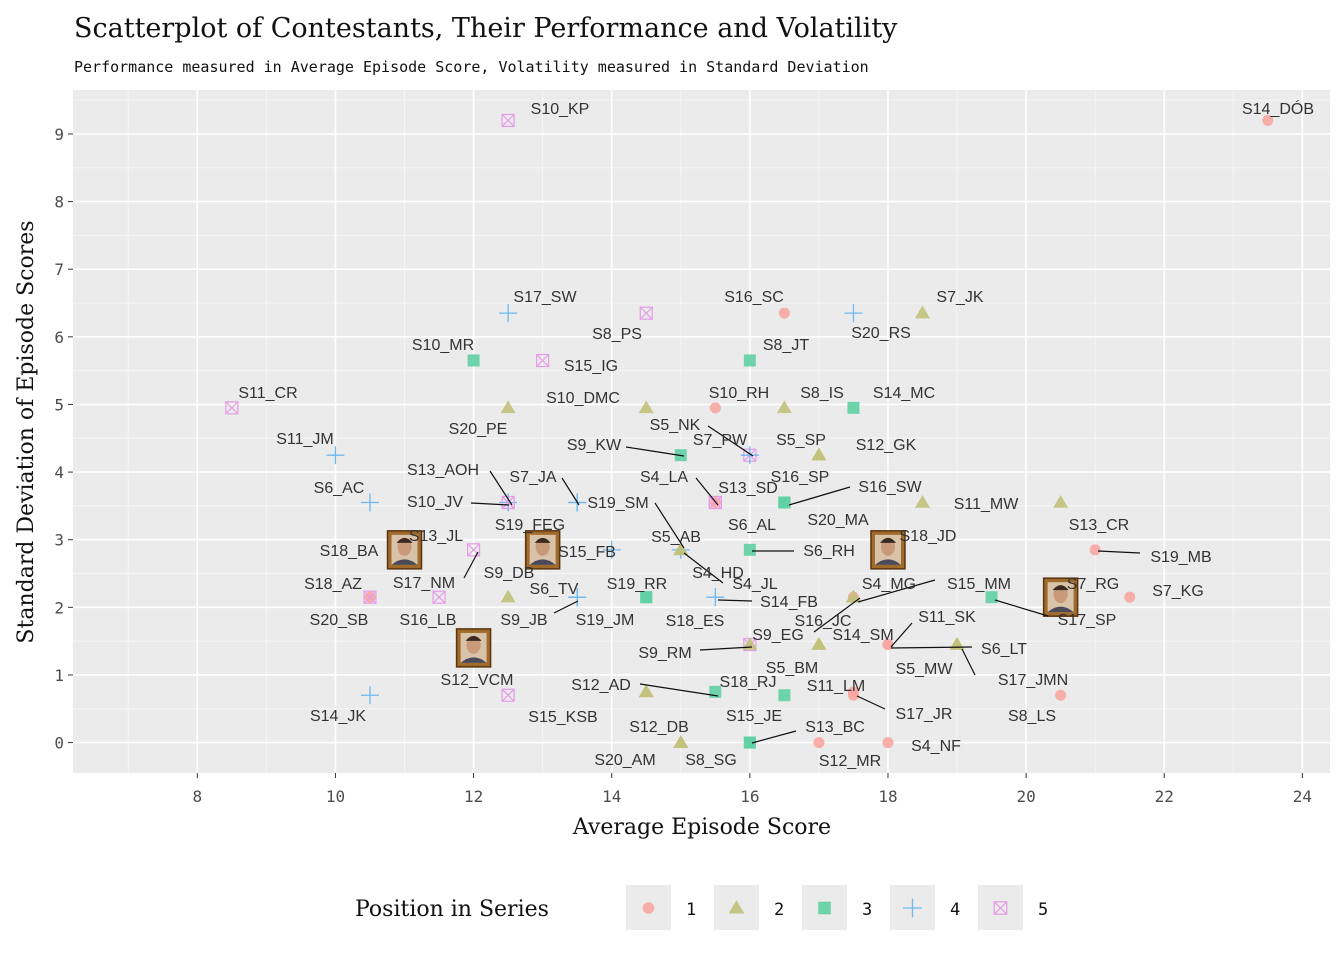  What do you see at coordinates (1032, 716) in the screenshot?
I see `point-label: S8_LS` at bounding box center [1032, 716].